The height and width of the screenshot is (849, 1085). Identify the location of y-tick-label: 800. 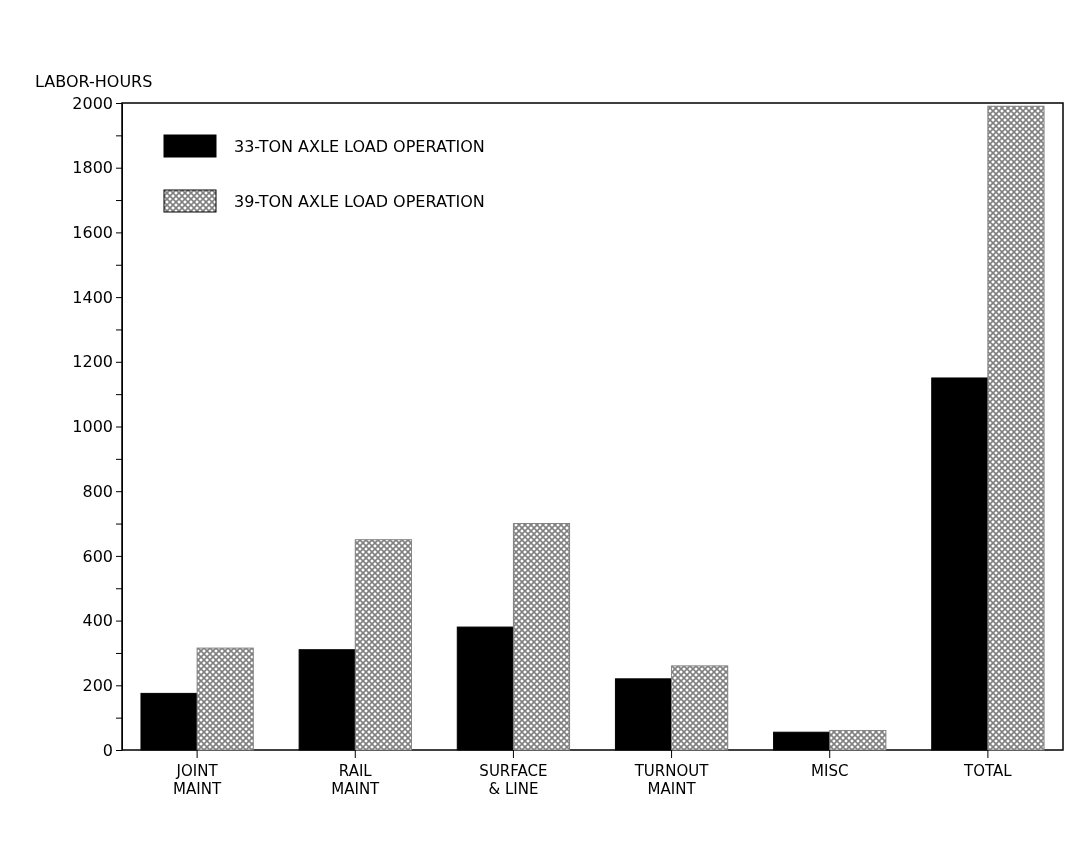
(97, 491).